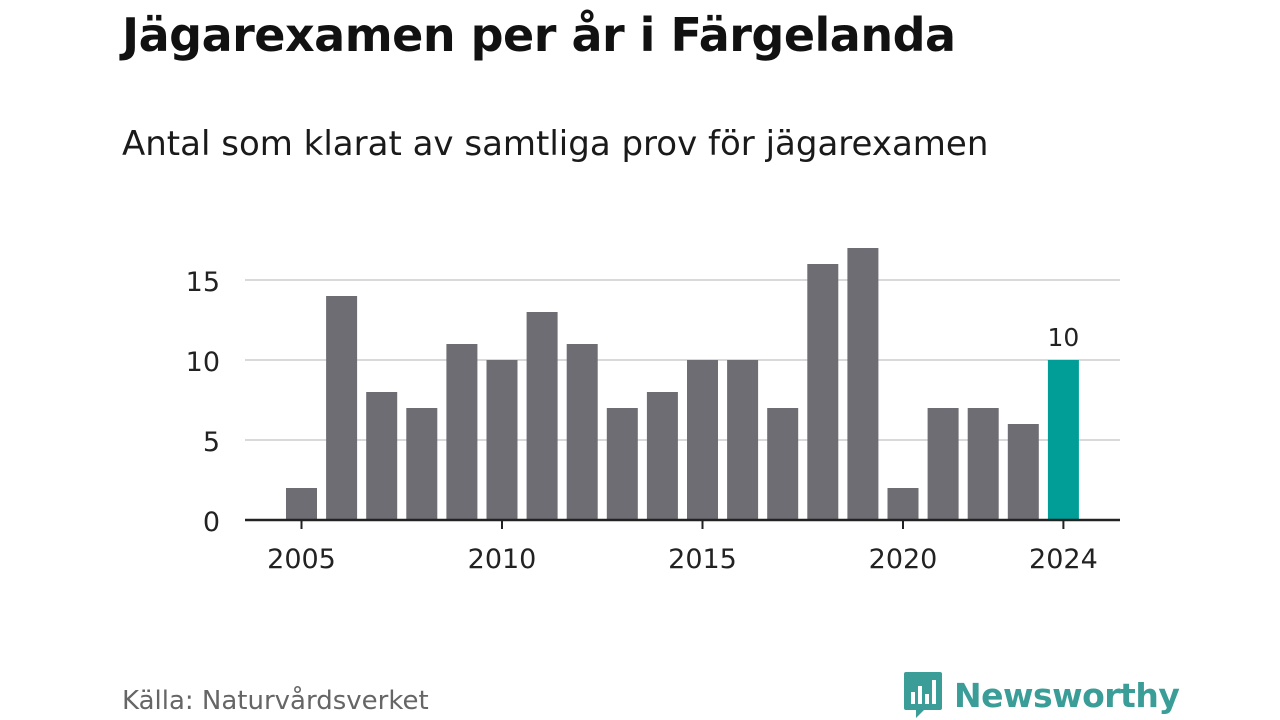  What do you see at coordinates (203, 362) in the screenshot?
I see `y-tick-label: 10` at bounding box center [203, 362].